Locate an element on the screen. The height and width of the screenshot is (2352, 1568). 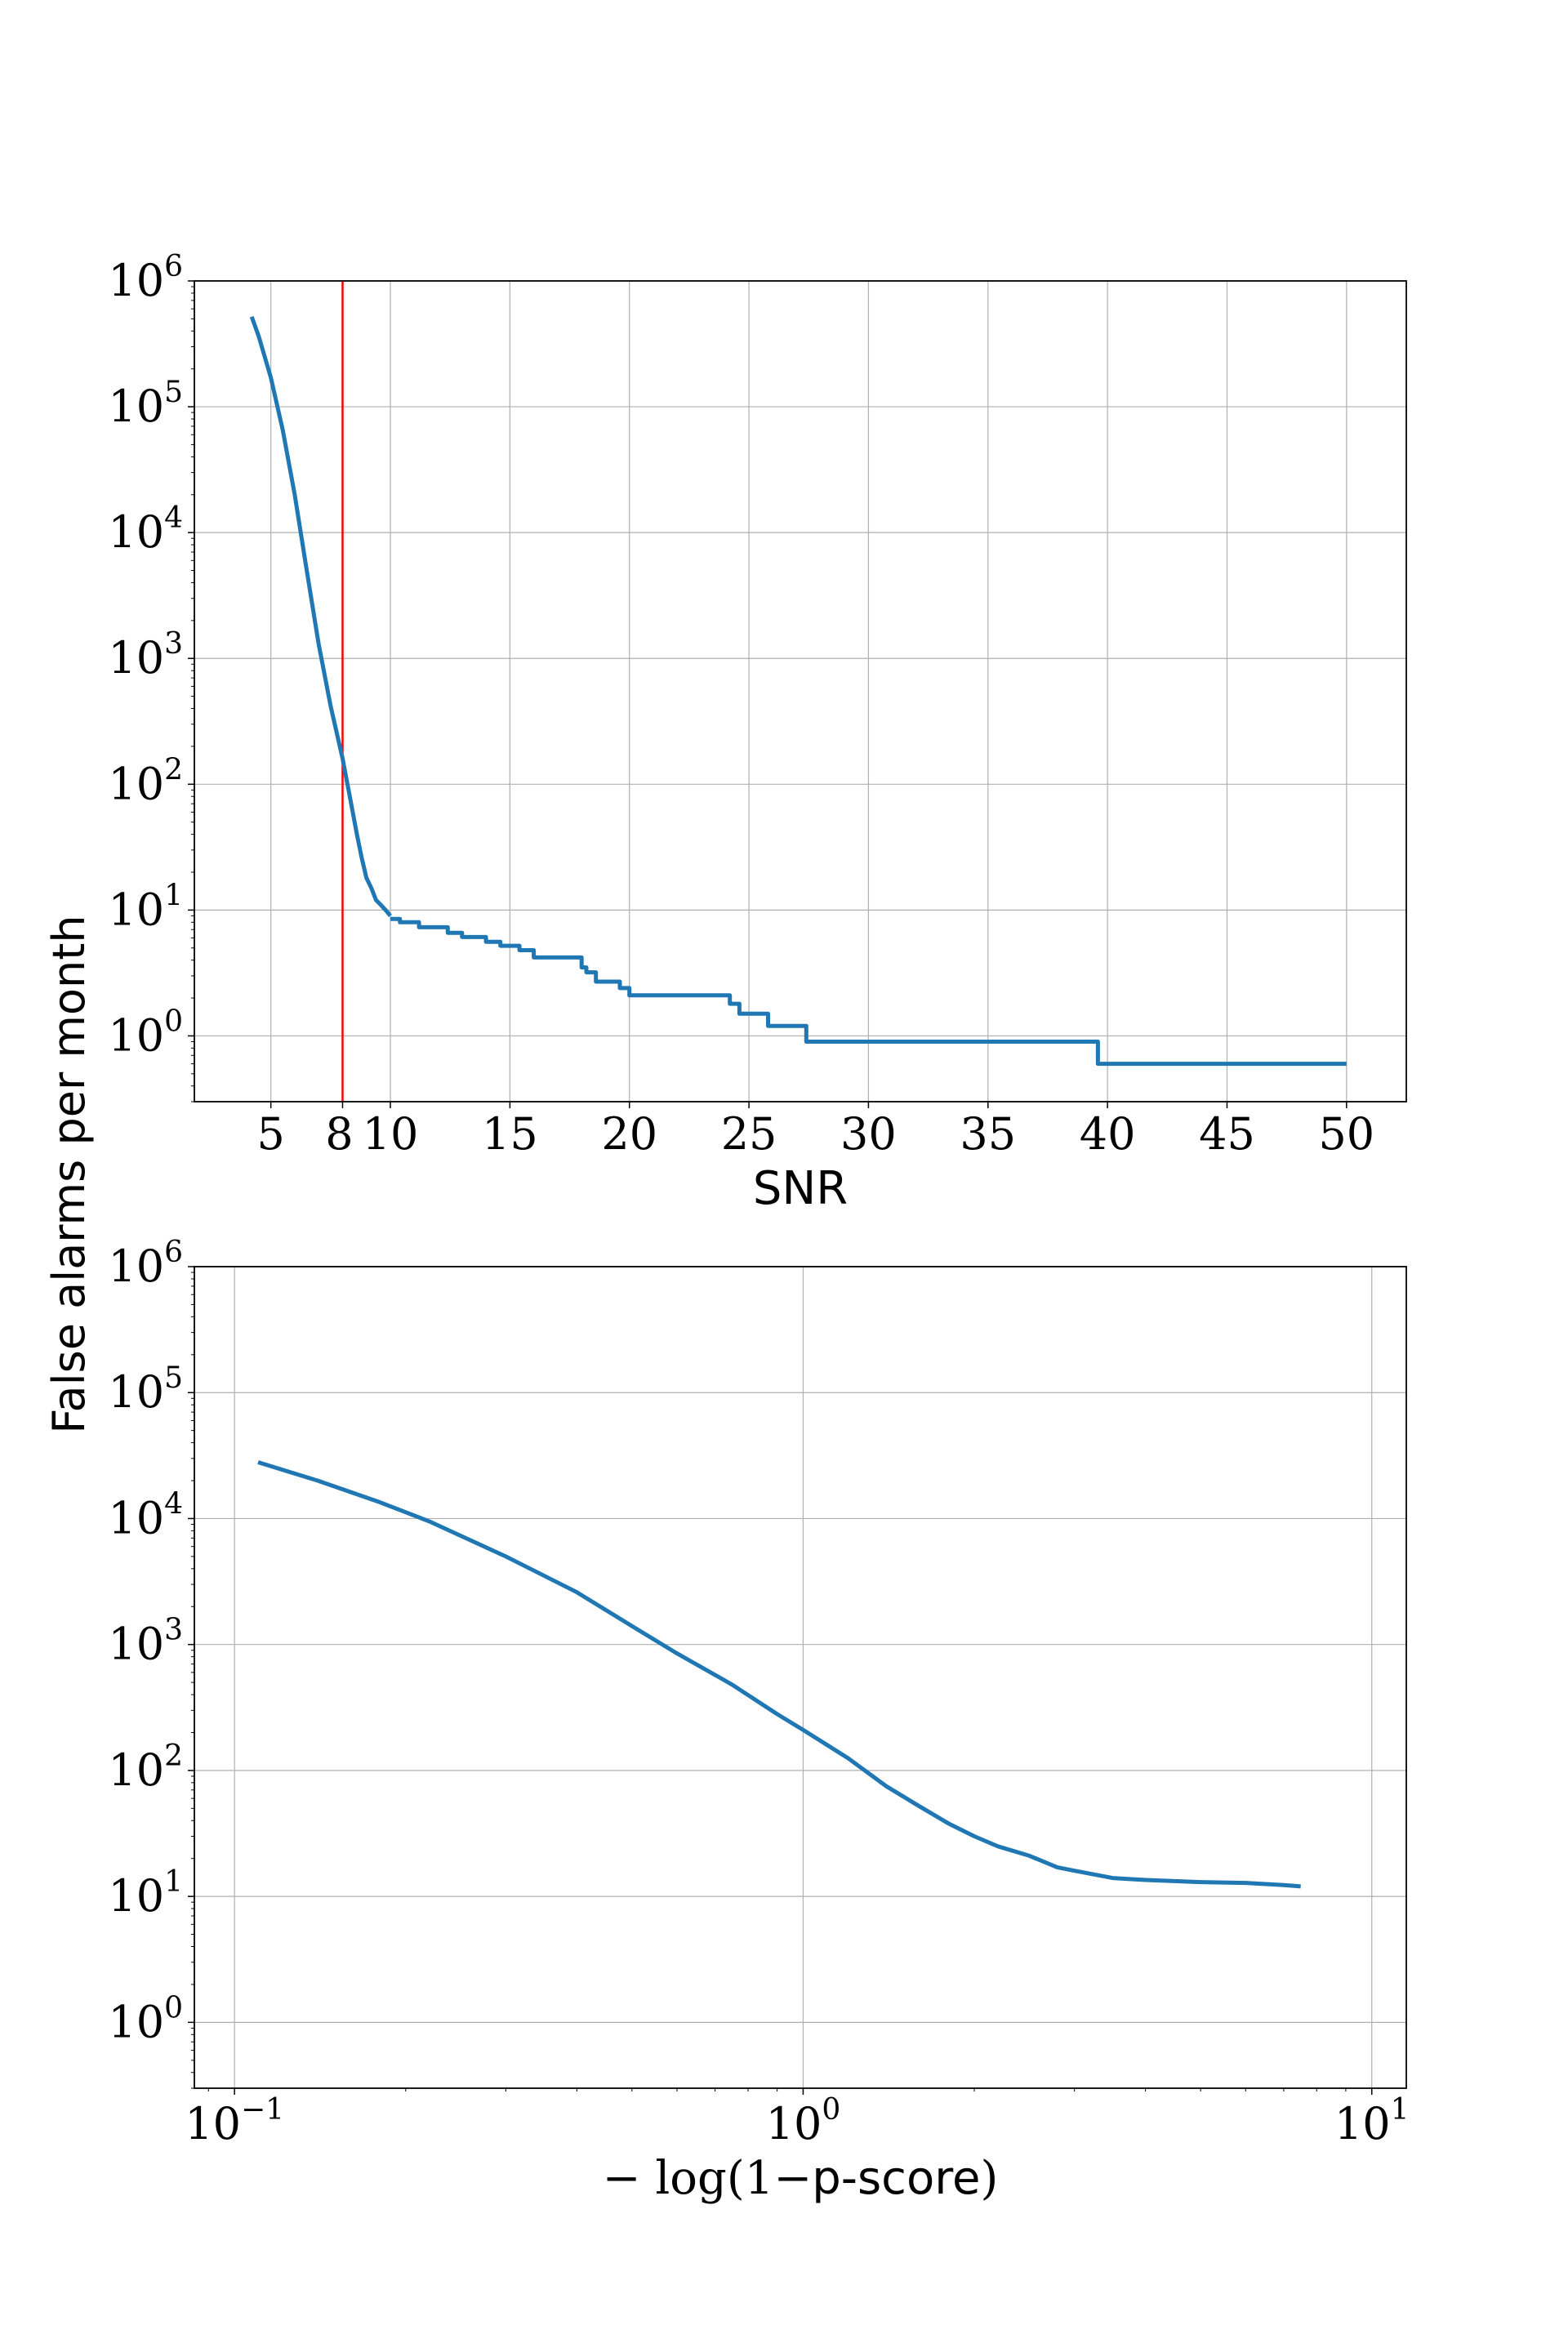
x-tick-label: 15 is located at coordinates (510, 1134).